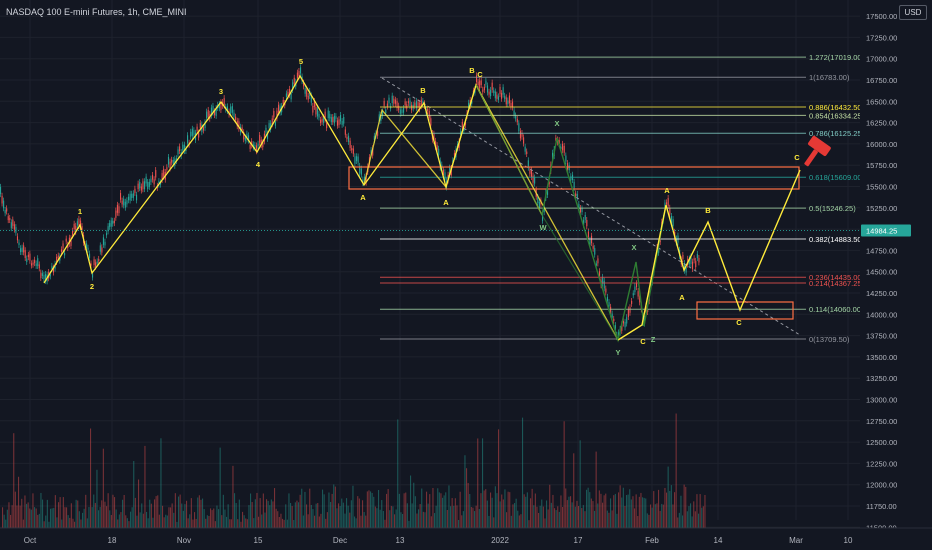  What do you see at coordinates (811, 158) in the screenshot?
I see `hammer-handle` at bounding box center [811, 158].